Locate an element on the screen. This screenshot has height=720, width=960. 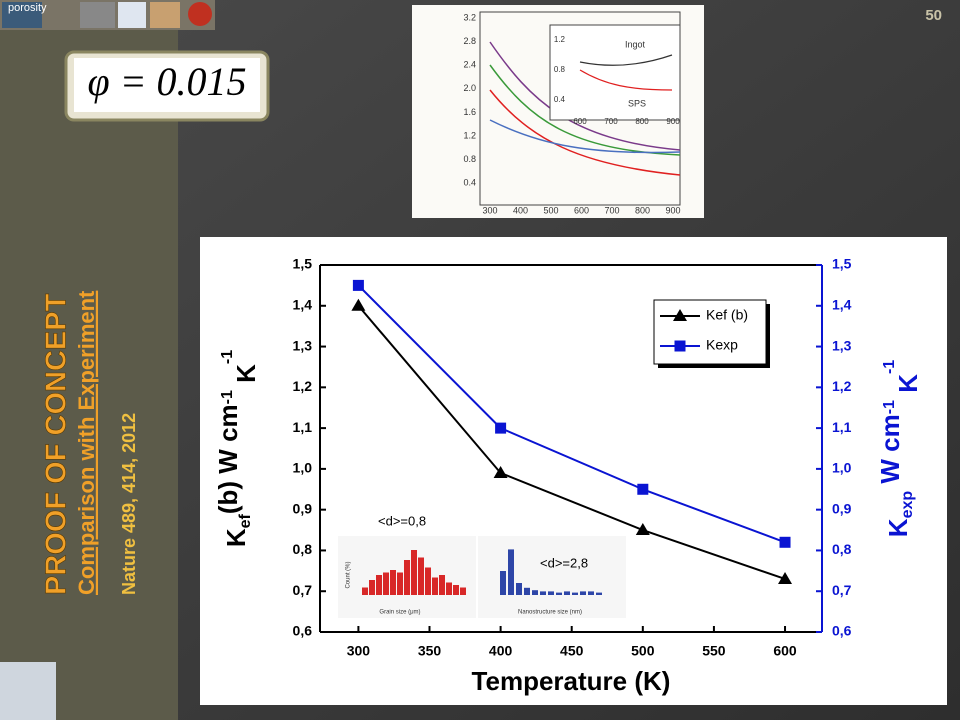
y-axis-label: Kef(b) W cm-1 K-1 is located at coordinates (237, 448).